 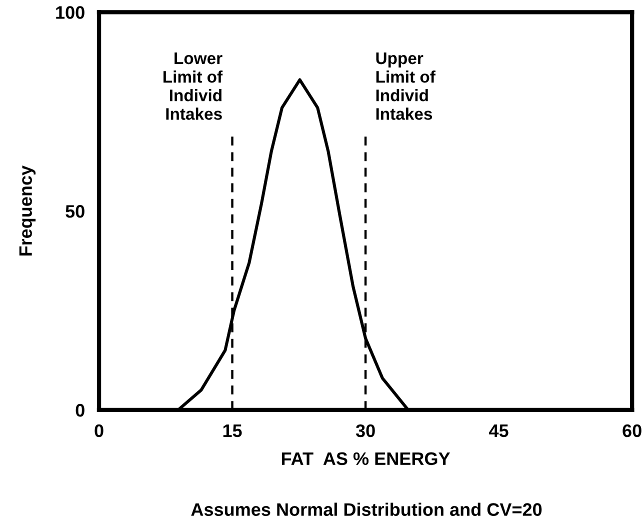 What do you see at coordinates (366, 459) in the screenshot?
I see `x-axis-title: FAT AS % ENERGY` at bounding box center [366, 459].